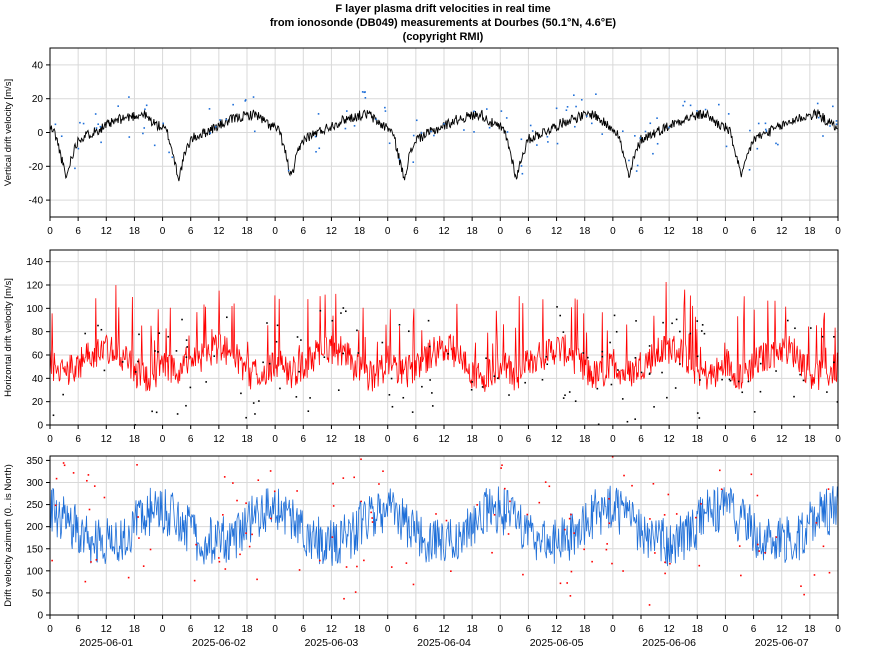 The image size is (886, 664). Describe the element at coordinates (36, 167) in the screenshot. I see `y-tick-label: -20` at that location.